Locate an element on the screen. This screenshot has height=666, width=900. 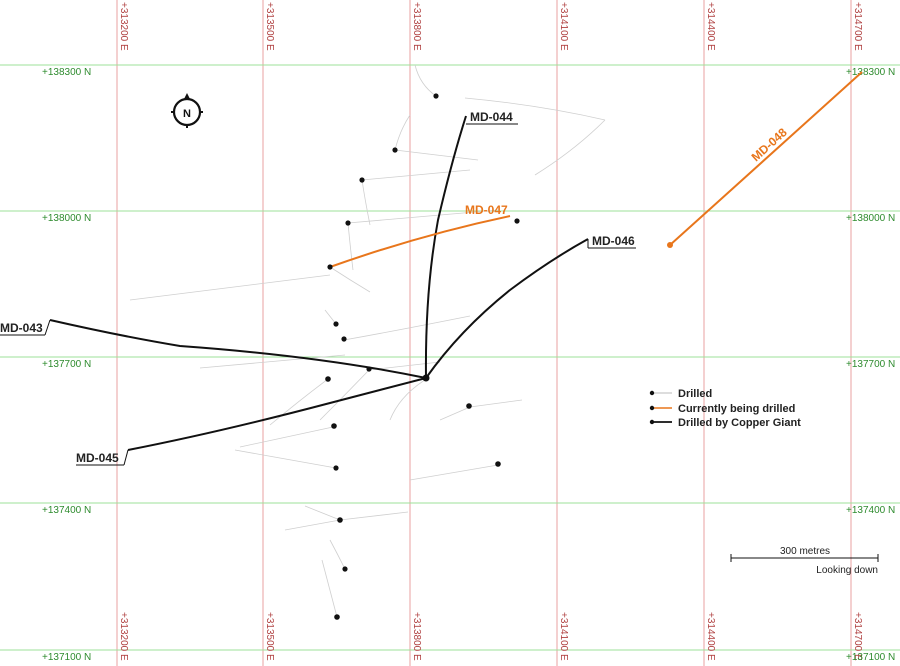
hole-label-md048: MD-048 is located at coordinates (769, 144).